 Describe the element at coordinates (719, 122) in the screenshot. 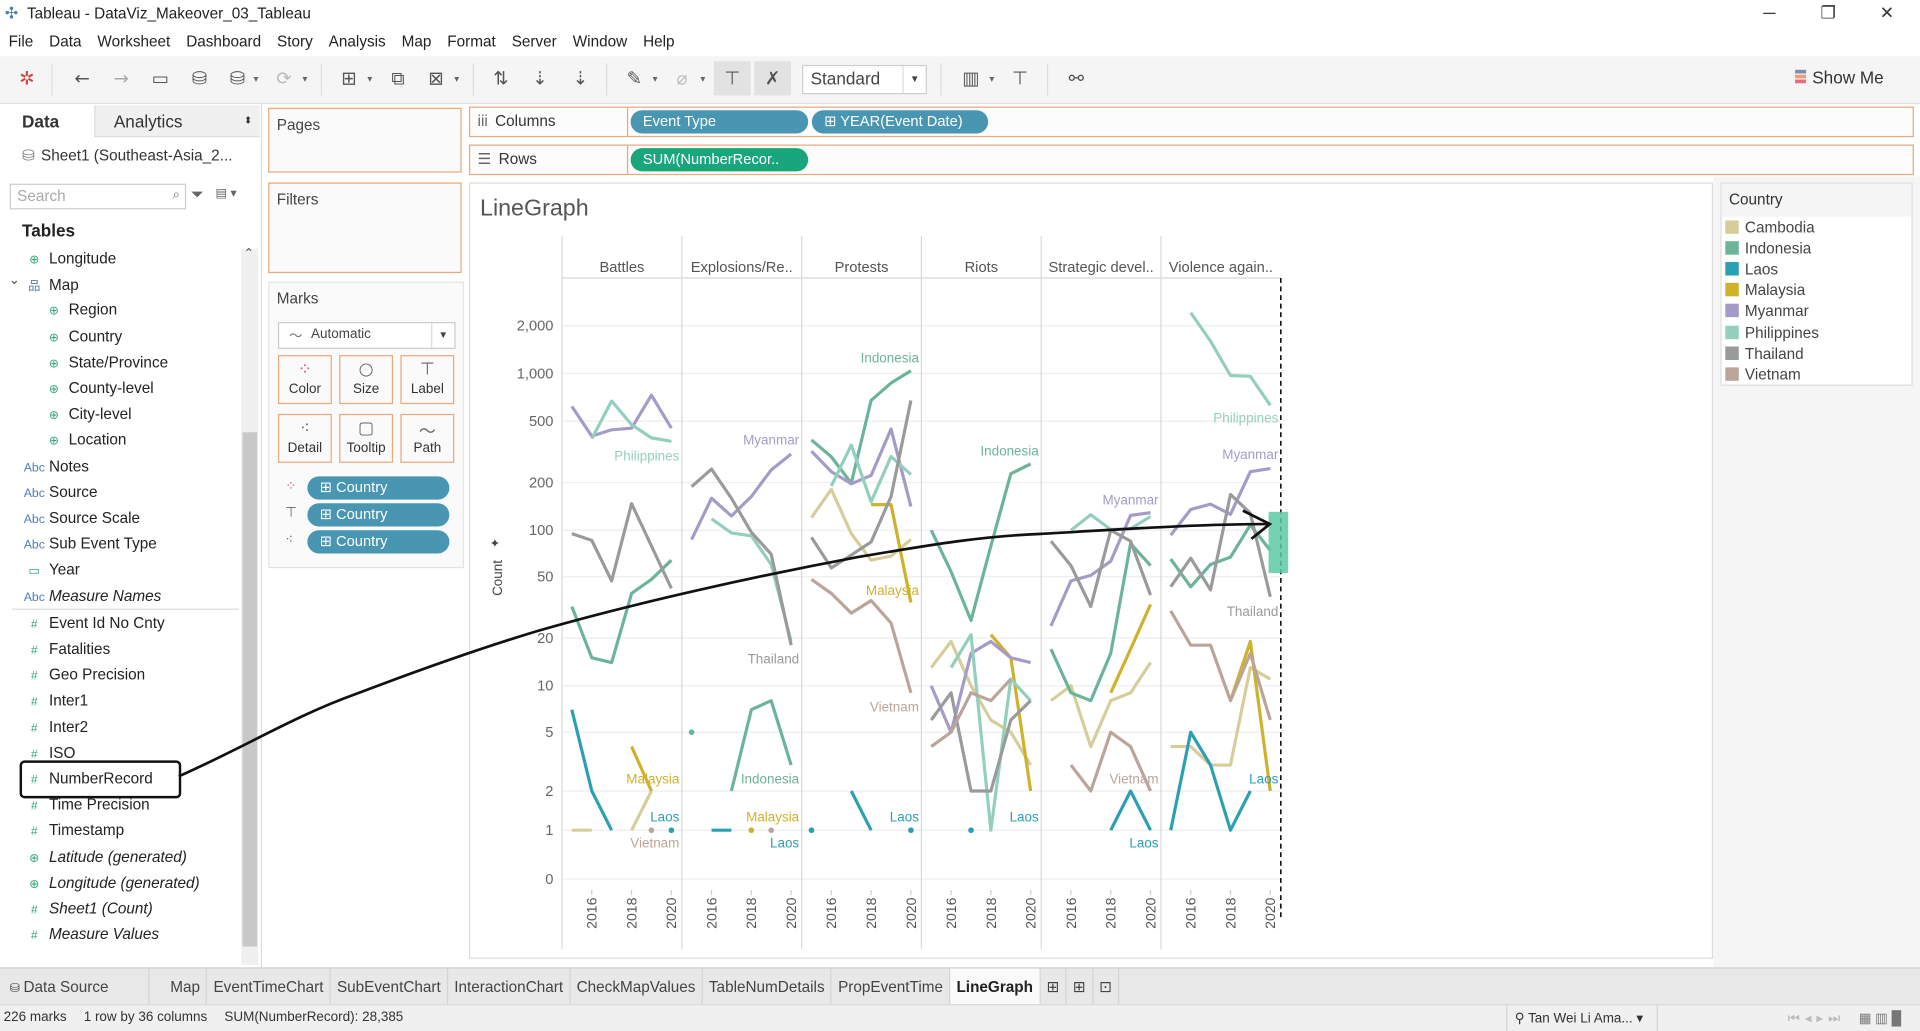

I see `pill-event-type: Event Type` at that location.